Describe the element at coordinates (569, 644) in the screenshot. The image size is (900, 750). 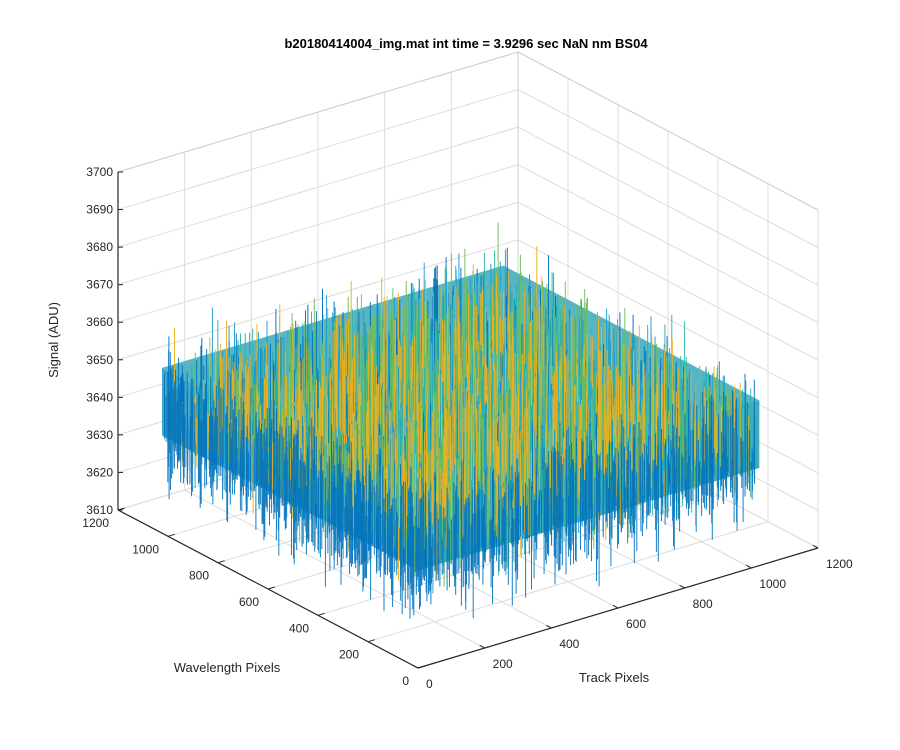
I see `x-tick-label: 400` at that location.